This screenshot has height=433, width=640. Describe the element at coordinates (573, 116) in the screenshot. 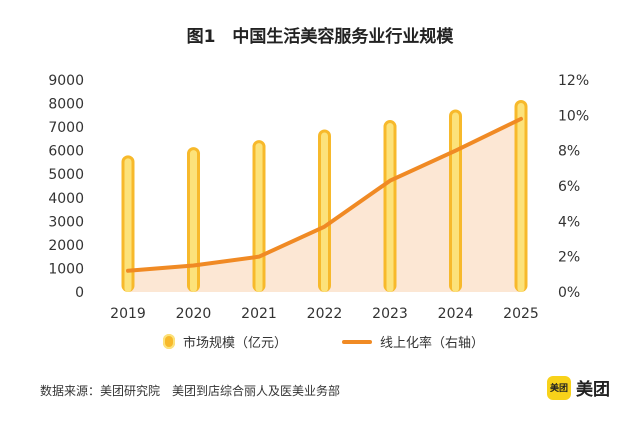

I see `y-right-tick-10%: 10%` at that location.